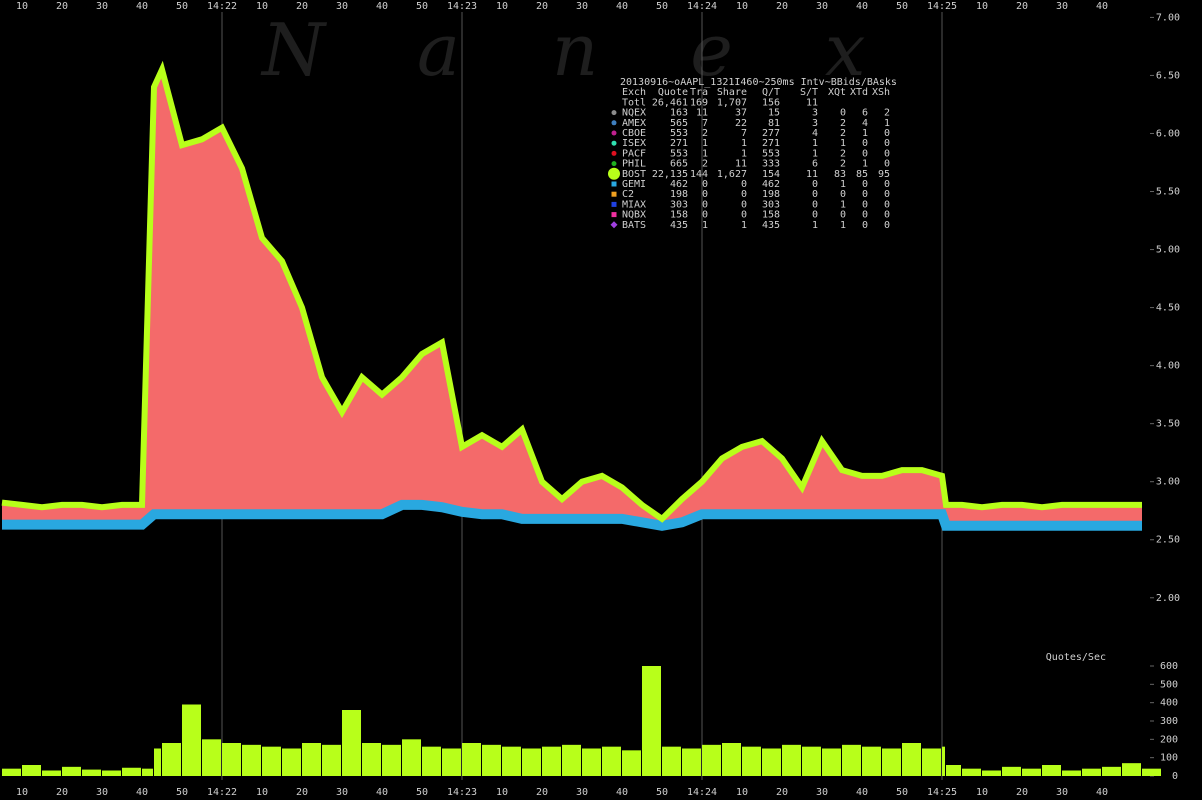  Describe the element at coordinates (572, 515) in the screenshot. I see `price-line` at that location.